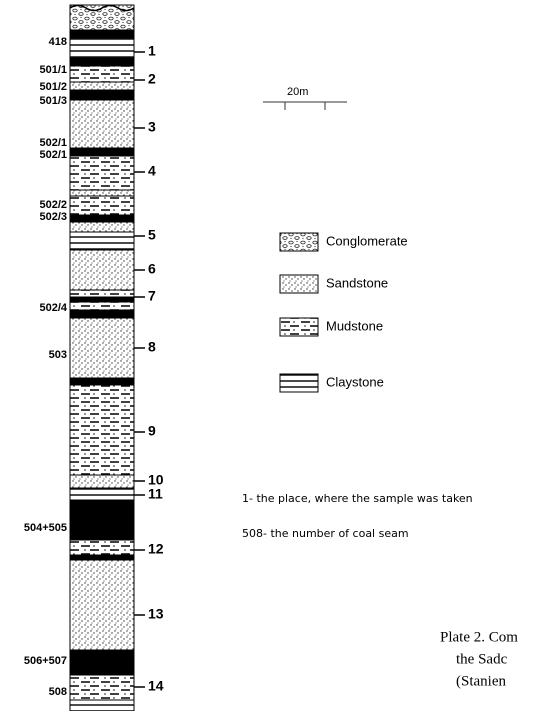 The height and width of the screenshot is (716, 554). Describe the element at coordinates (479, 637) in the screenshot. I see `caption: Plate 2. Com` at that location.